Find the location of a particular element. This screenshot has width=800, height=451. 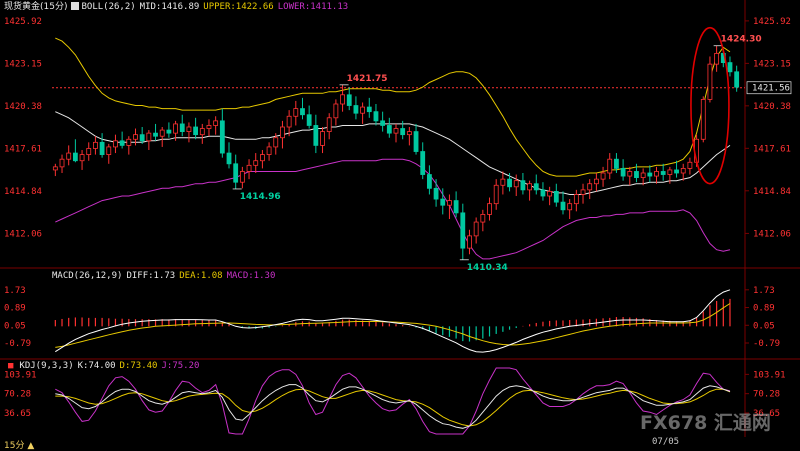

dea-line is located at coordinates (393, 325).